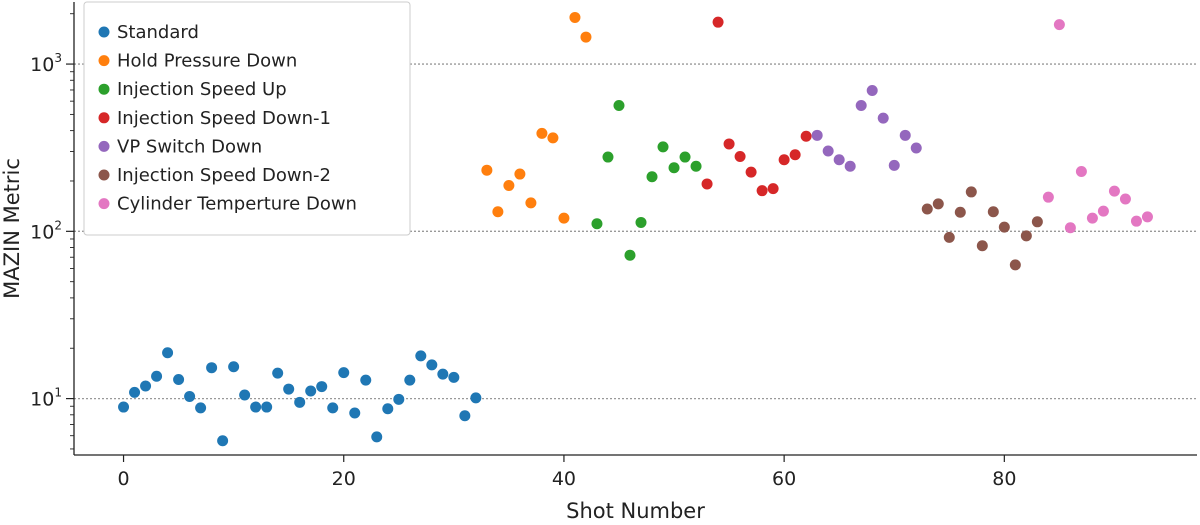 The image size is (1200, 525). Describe the element at coordinates (189, 146) in the screenshot. I see `legend-label: VP Switch Down` at that location.